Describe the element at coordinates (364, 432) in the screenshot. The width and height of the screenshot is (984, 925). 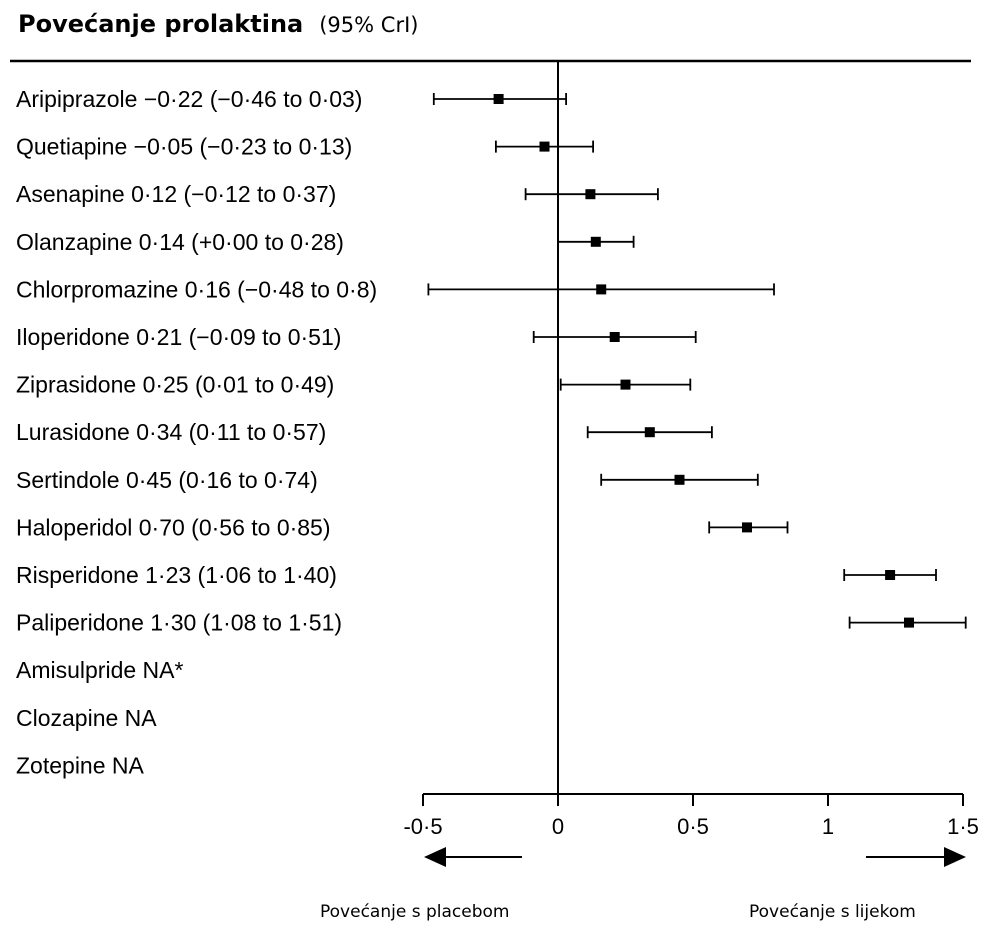
I see `forest-row: Lurasidone 0·34 (0·11 to 0·57)` at that location.